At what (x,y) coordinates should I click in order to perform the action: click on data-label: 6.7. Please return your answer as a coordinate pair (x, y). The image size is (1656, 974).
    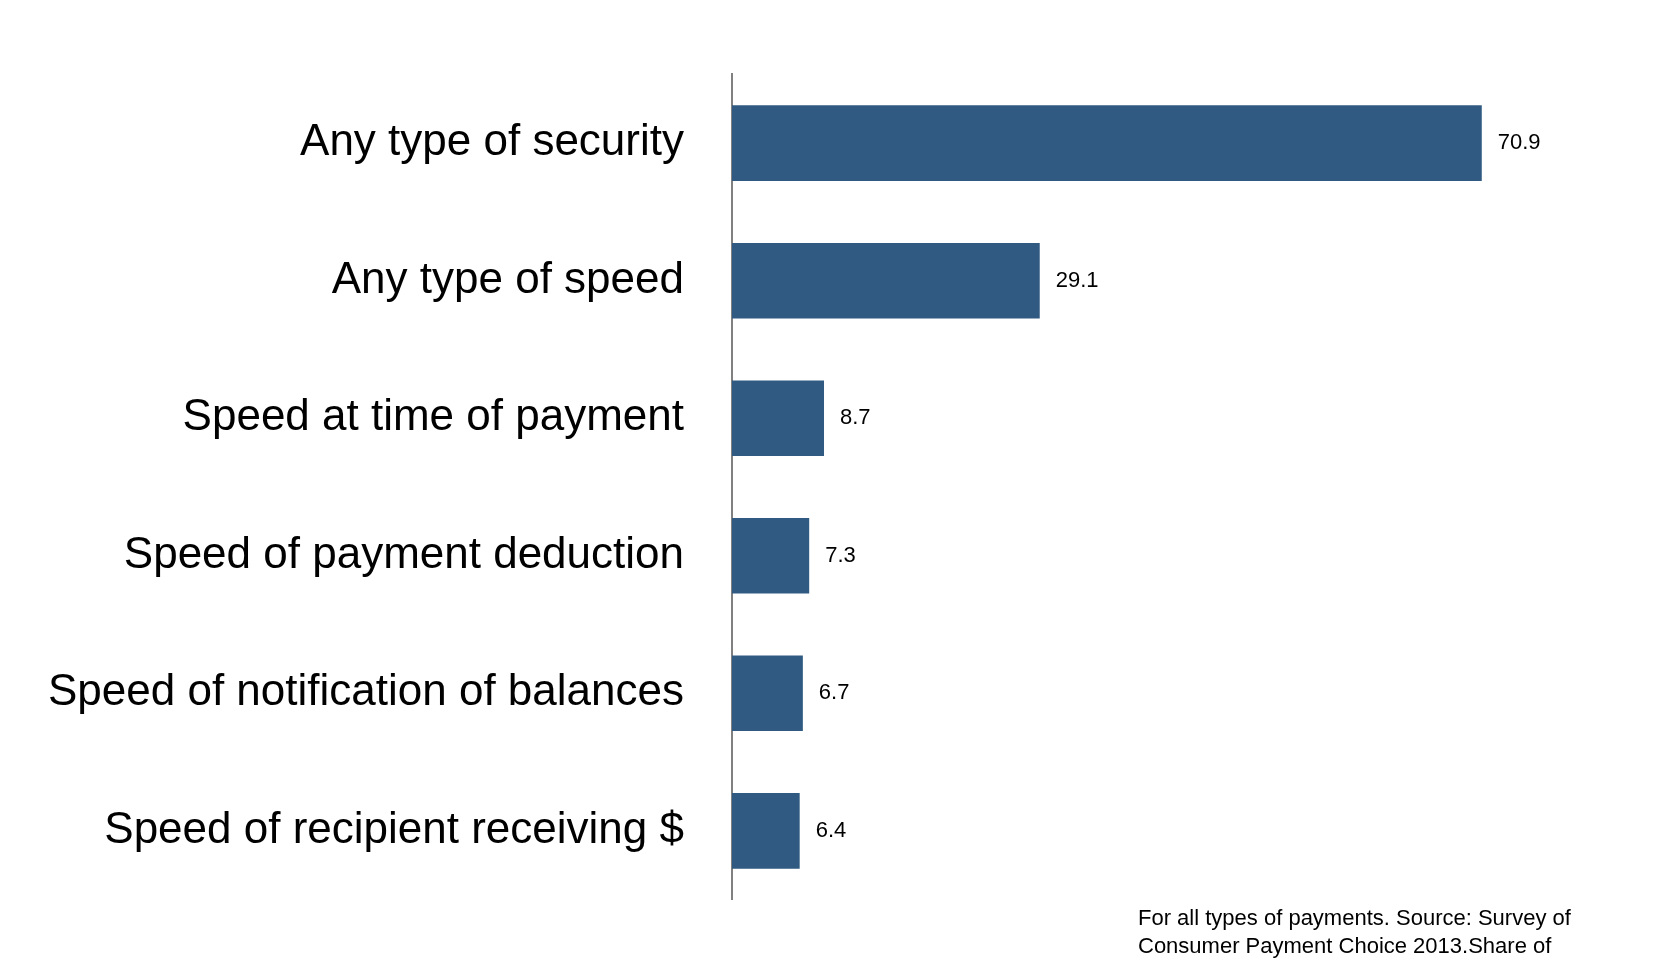
    Looking at the image, I should click on (834, 692).